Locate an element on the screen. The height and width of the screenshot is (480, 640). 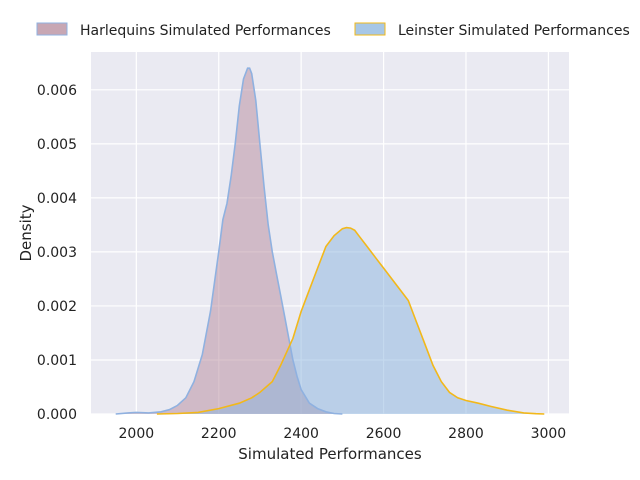
x-tick-label-1: 2200 is located at coordinates (219, 434).